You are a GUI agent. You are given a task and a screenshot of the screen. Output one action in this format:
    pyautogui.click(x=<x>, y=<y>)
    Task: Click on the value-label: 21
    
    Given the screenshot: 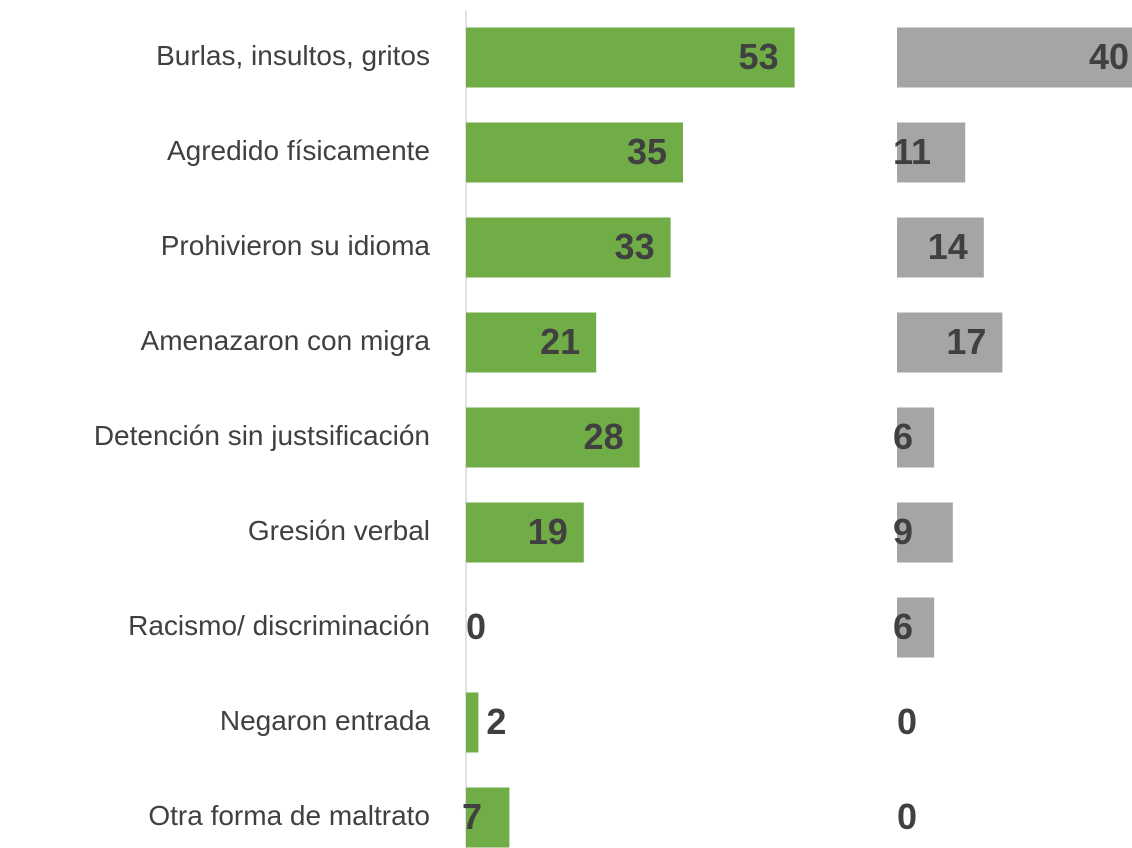 What is the action you would take?
    pyautogui.click(x=560, y=341)
    